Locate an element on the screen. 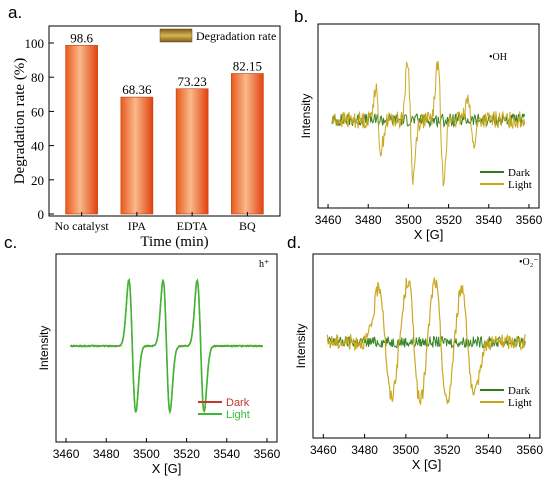  y-tick-label: 80 is located at coordinates (37, 77).